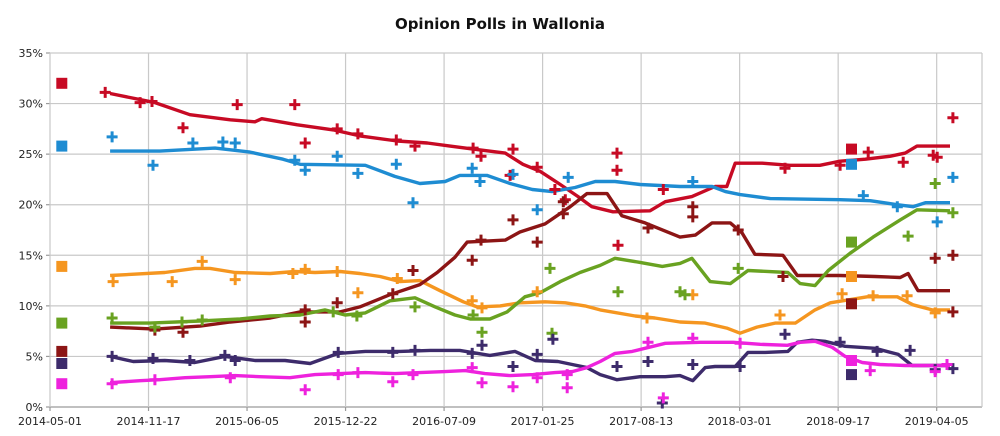 This screenshot has height=436, width=1000. What do you see at coordinates (31, 53) in the screenshot?
I see `y-tick-label: 35%` at bounding box center [31, 53].